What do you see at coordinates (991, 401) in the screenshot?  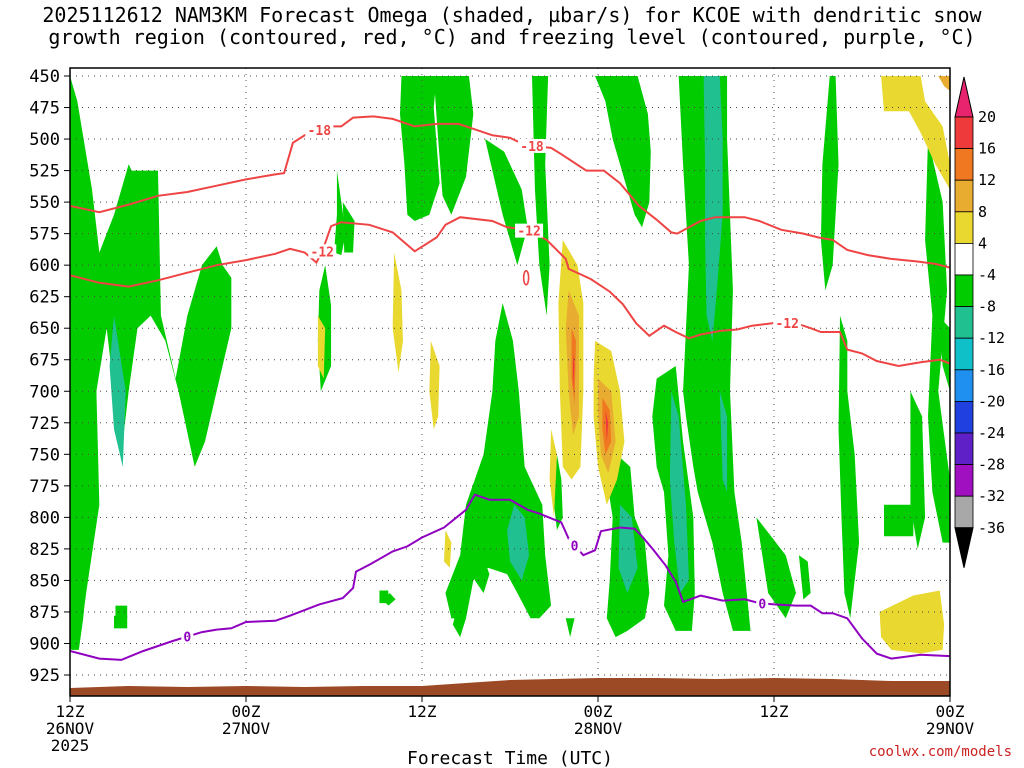 I see `colorbar-label: -20` at bounding box center [991, 401].